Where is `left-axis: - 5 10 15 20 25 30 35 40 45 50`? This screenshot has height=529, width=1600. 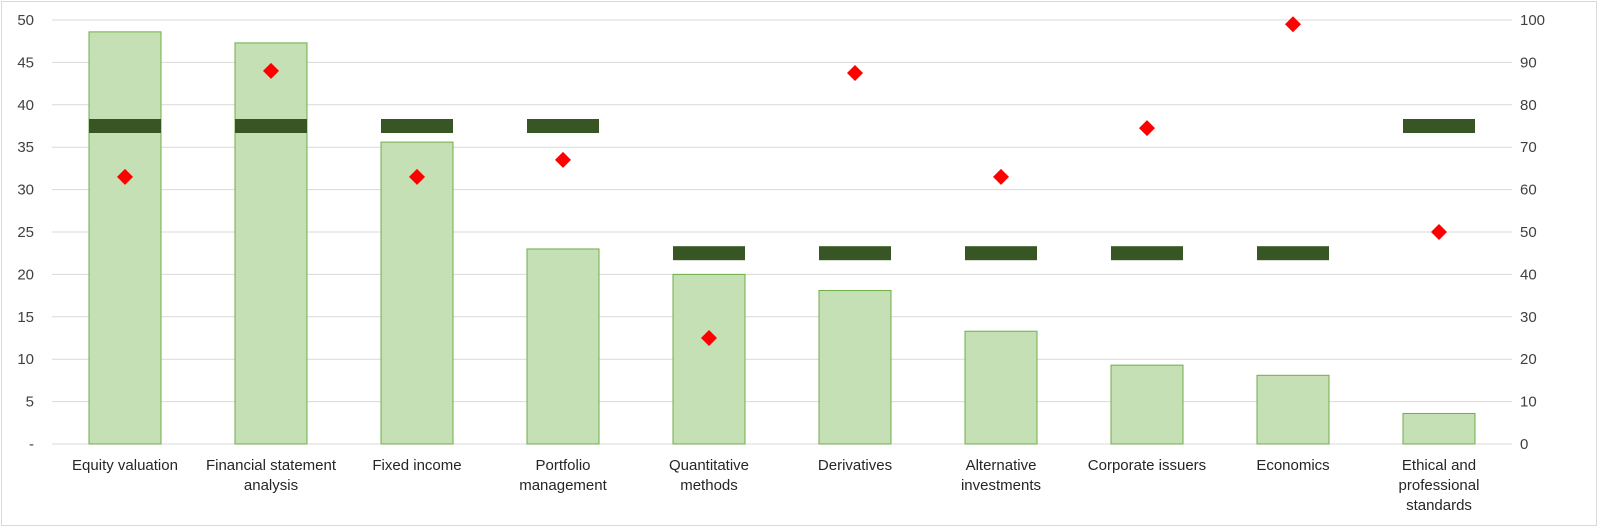 left-axis: - 5 10 15 20 25 30 35 40 45 50 is located at coordinates (25, 232).